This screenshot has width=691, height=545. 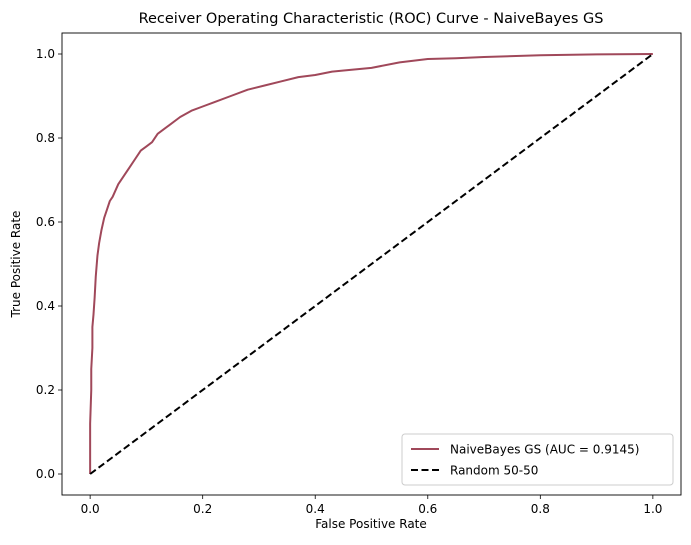 What do you see at coordinates (494, 471) in the screenshot?
I see `legend-label-random: Random 50-50` at bounding box center [494, 471].